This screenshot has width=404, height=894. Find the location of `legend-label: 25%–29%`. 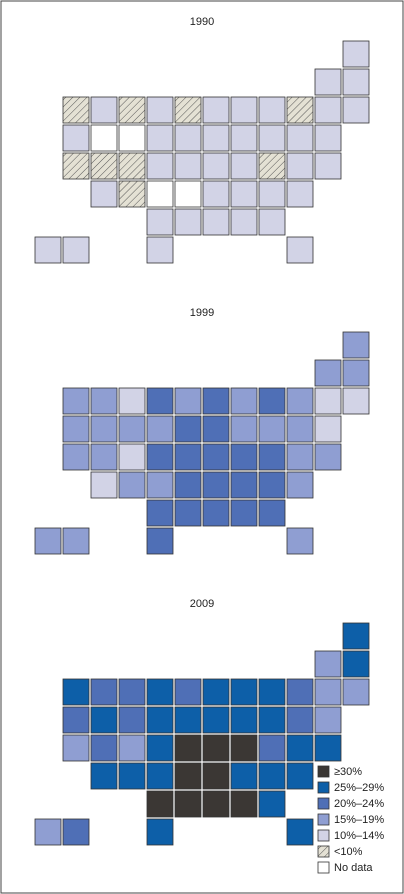

legend-label: 25%–29% is located at coordinates (359, 788).